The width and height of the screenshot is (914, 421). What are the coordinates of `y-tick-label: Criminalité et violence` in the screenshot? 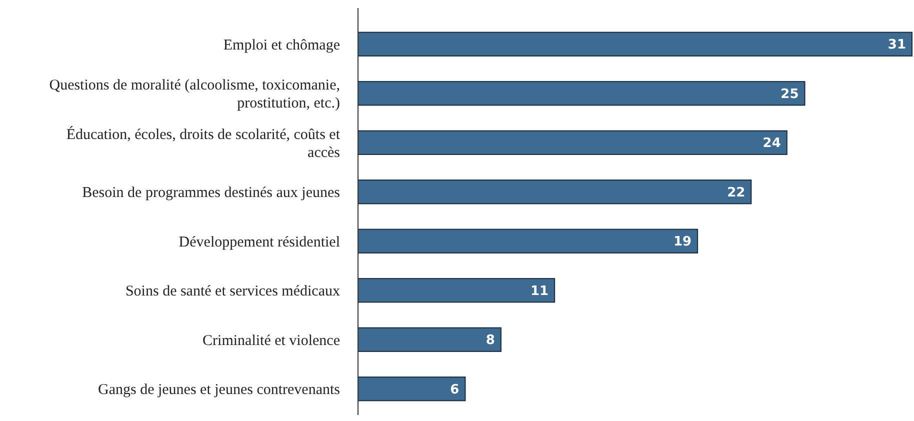 It's located at (271, 340).